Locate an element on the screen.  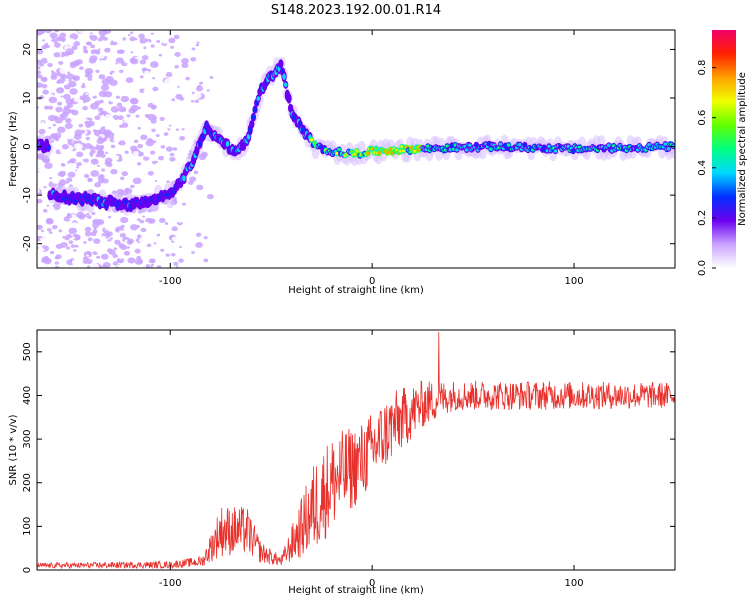
colorbar-tick-label: 0.0 is located at coordinates (702, 268).